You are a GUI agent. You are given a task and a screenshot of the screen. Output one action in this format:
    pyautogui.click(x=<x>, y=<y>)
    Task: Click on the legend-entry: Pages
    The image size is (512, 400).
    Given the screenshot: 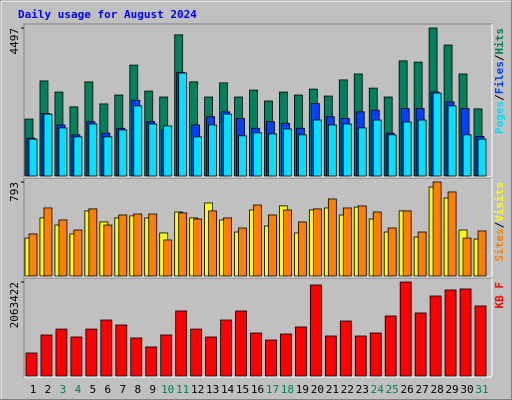 What is the action you would take?
    pyautogui.click(x=499, y=117)
    